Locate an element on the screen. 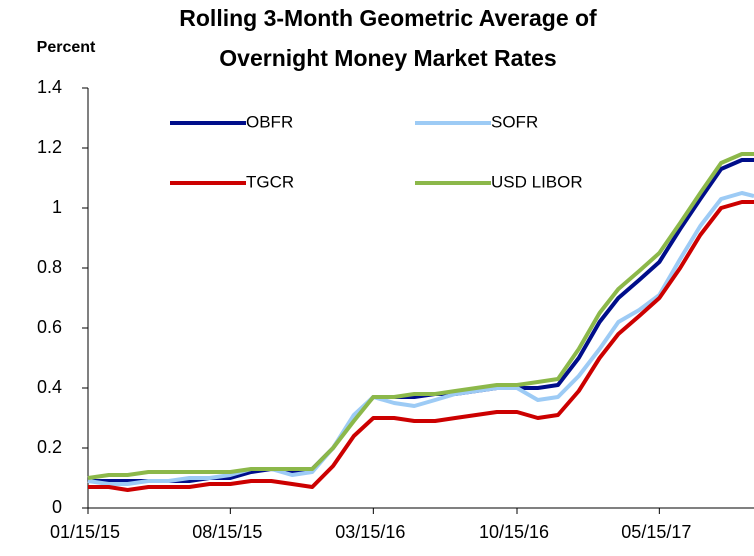 This screenshot has height=556, width=754. y-tick-label: 0.2 is located at coordinates (49, 447).